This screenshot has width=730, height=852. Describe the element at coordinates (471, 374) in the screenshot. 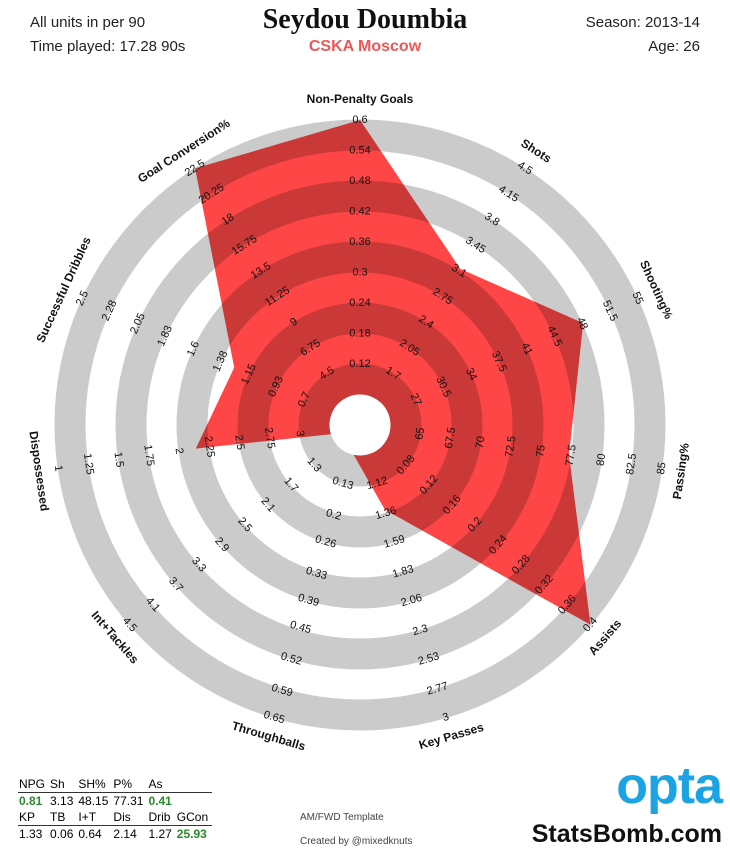

I see `tick-label: 34` at that location.